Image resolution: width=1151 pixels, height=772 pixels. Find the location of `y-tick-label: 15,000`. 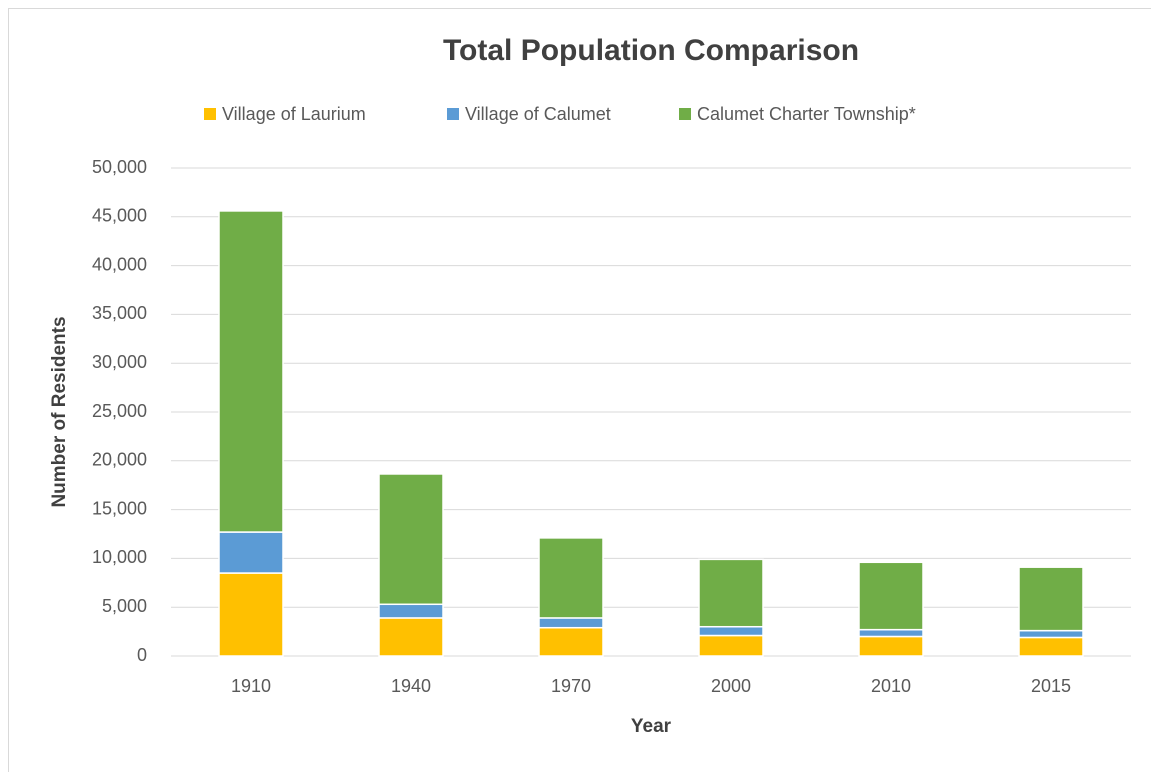

y-tick-label: 15,000 is located at coordinates (119, 508).